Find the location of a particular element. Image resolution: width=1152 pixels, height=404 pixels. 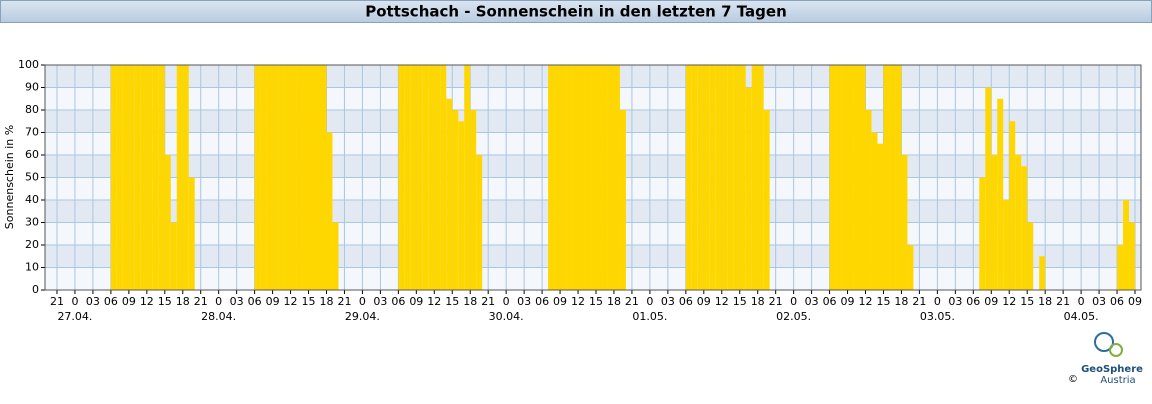

y-tick-label: 80 is located at coordinates (32, 109).